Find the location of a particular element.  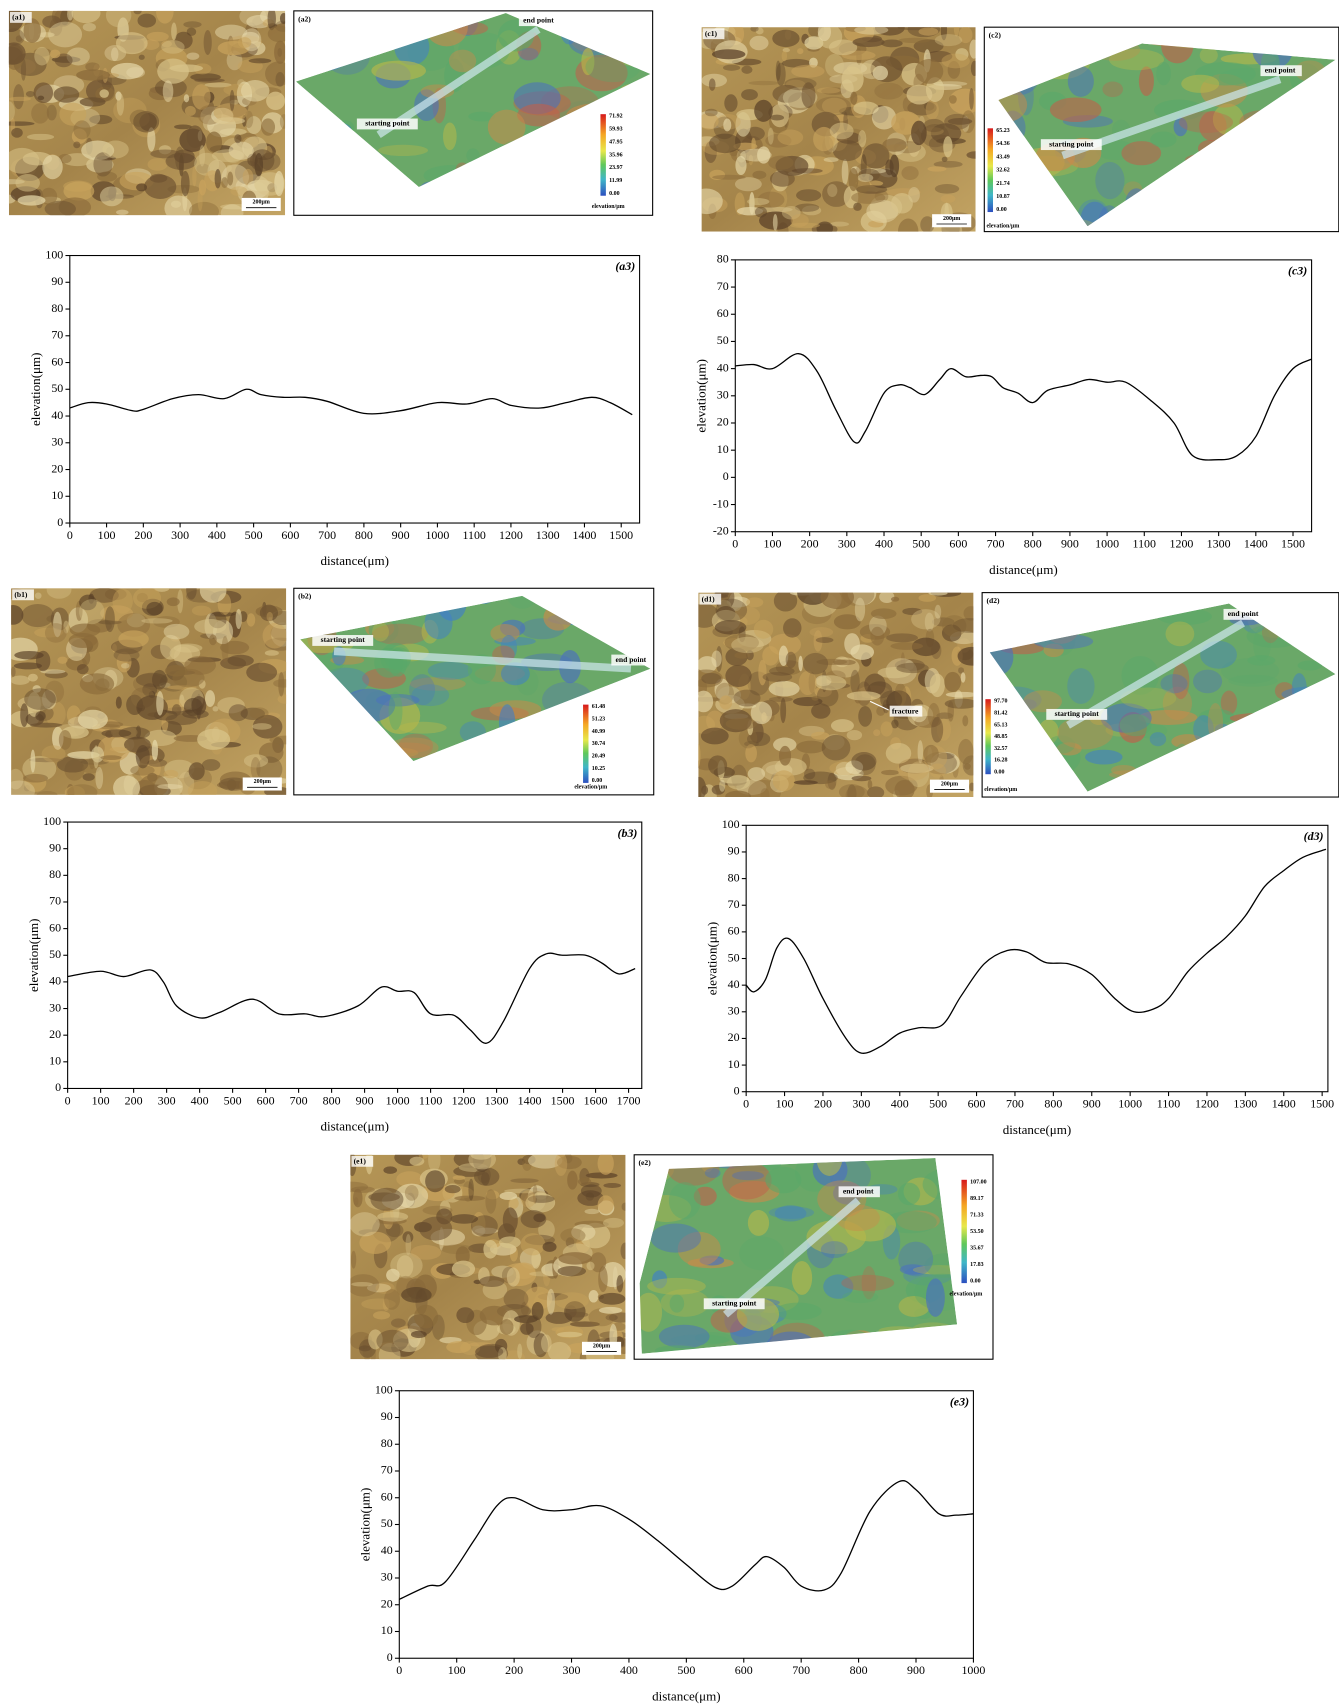

colorbar-label: 54.36 is located at coordinates (1002, 144).